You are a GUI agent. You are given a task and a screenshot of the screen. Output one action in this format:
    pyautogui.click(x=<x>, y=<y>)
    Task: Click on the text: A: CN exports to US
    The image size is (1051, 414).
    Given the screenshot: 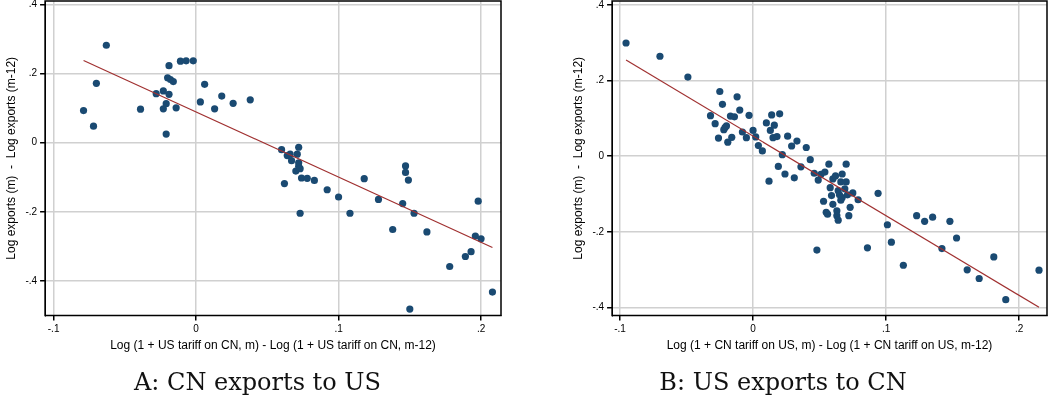 What is the action you would take?
    pyautogui.click(x=257, y=382)
    